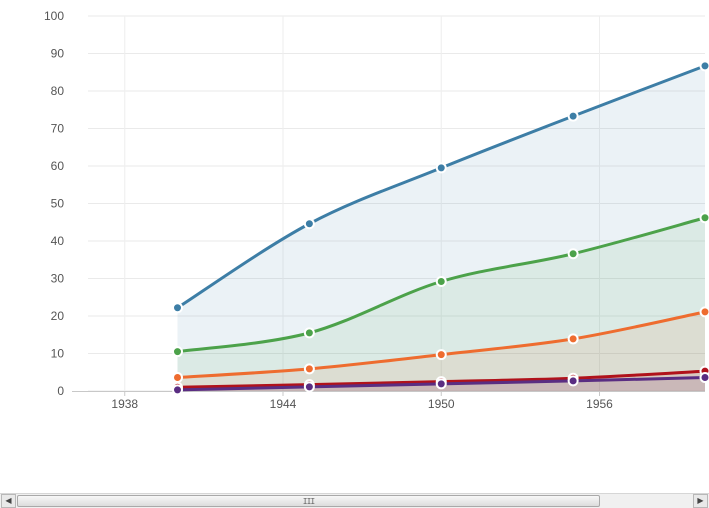 The width and height of the screenshot is (709, 508). Describe the element at coordinates (58, 129) in the screenshot. I see `y-tick-label: 70` at that location.